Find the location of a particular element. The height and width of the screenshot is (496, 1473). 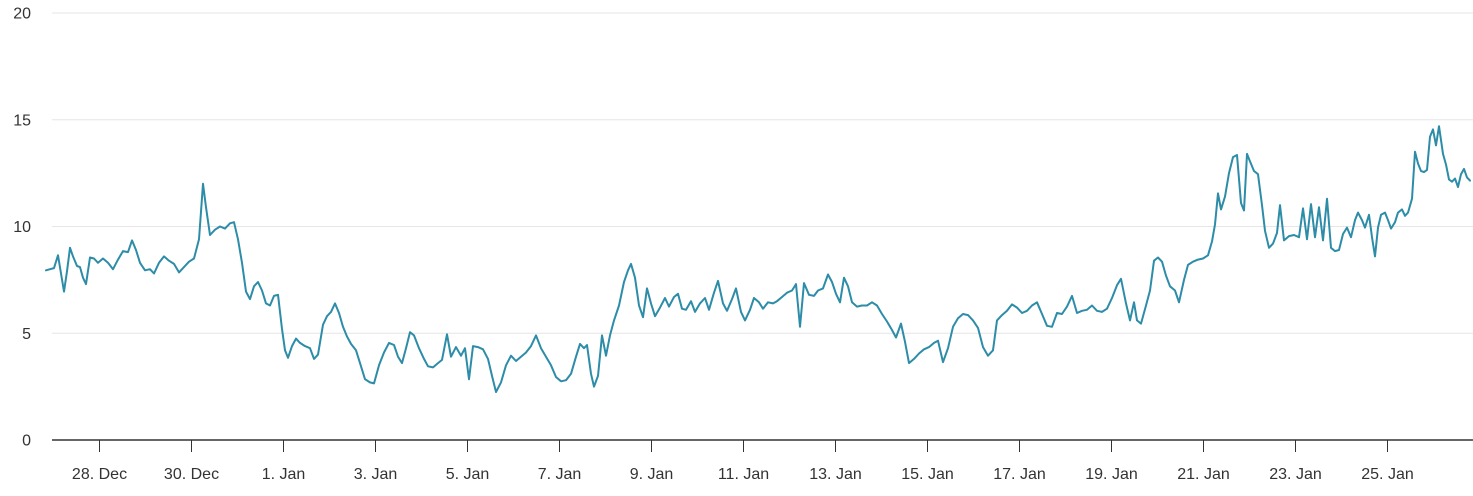

y-axis-label: 20 is located at coordinates (22, 14).